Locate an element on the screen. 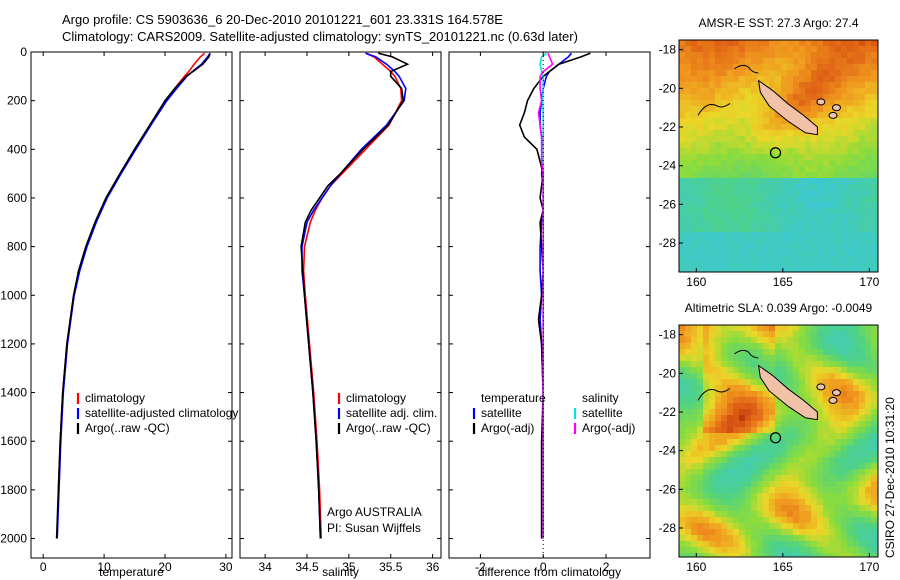 This screenshot has height=580, width=900. map-y-tick-label: -22 is located at coordinates (668, 127).